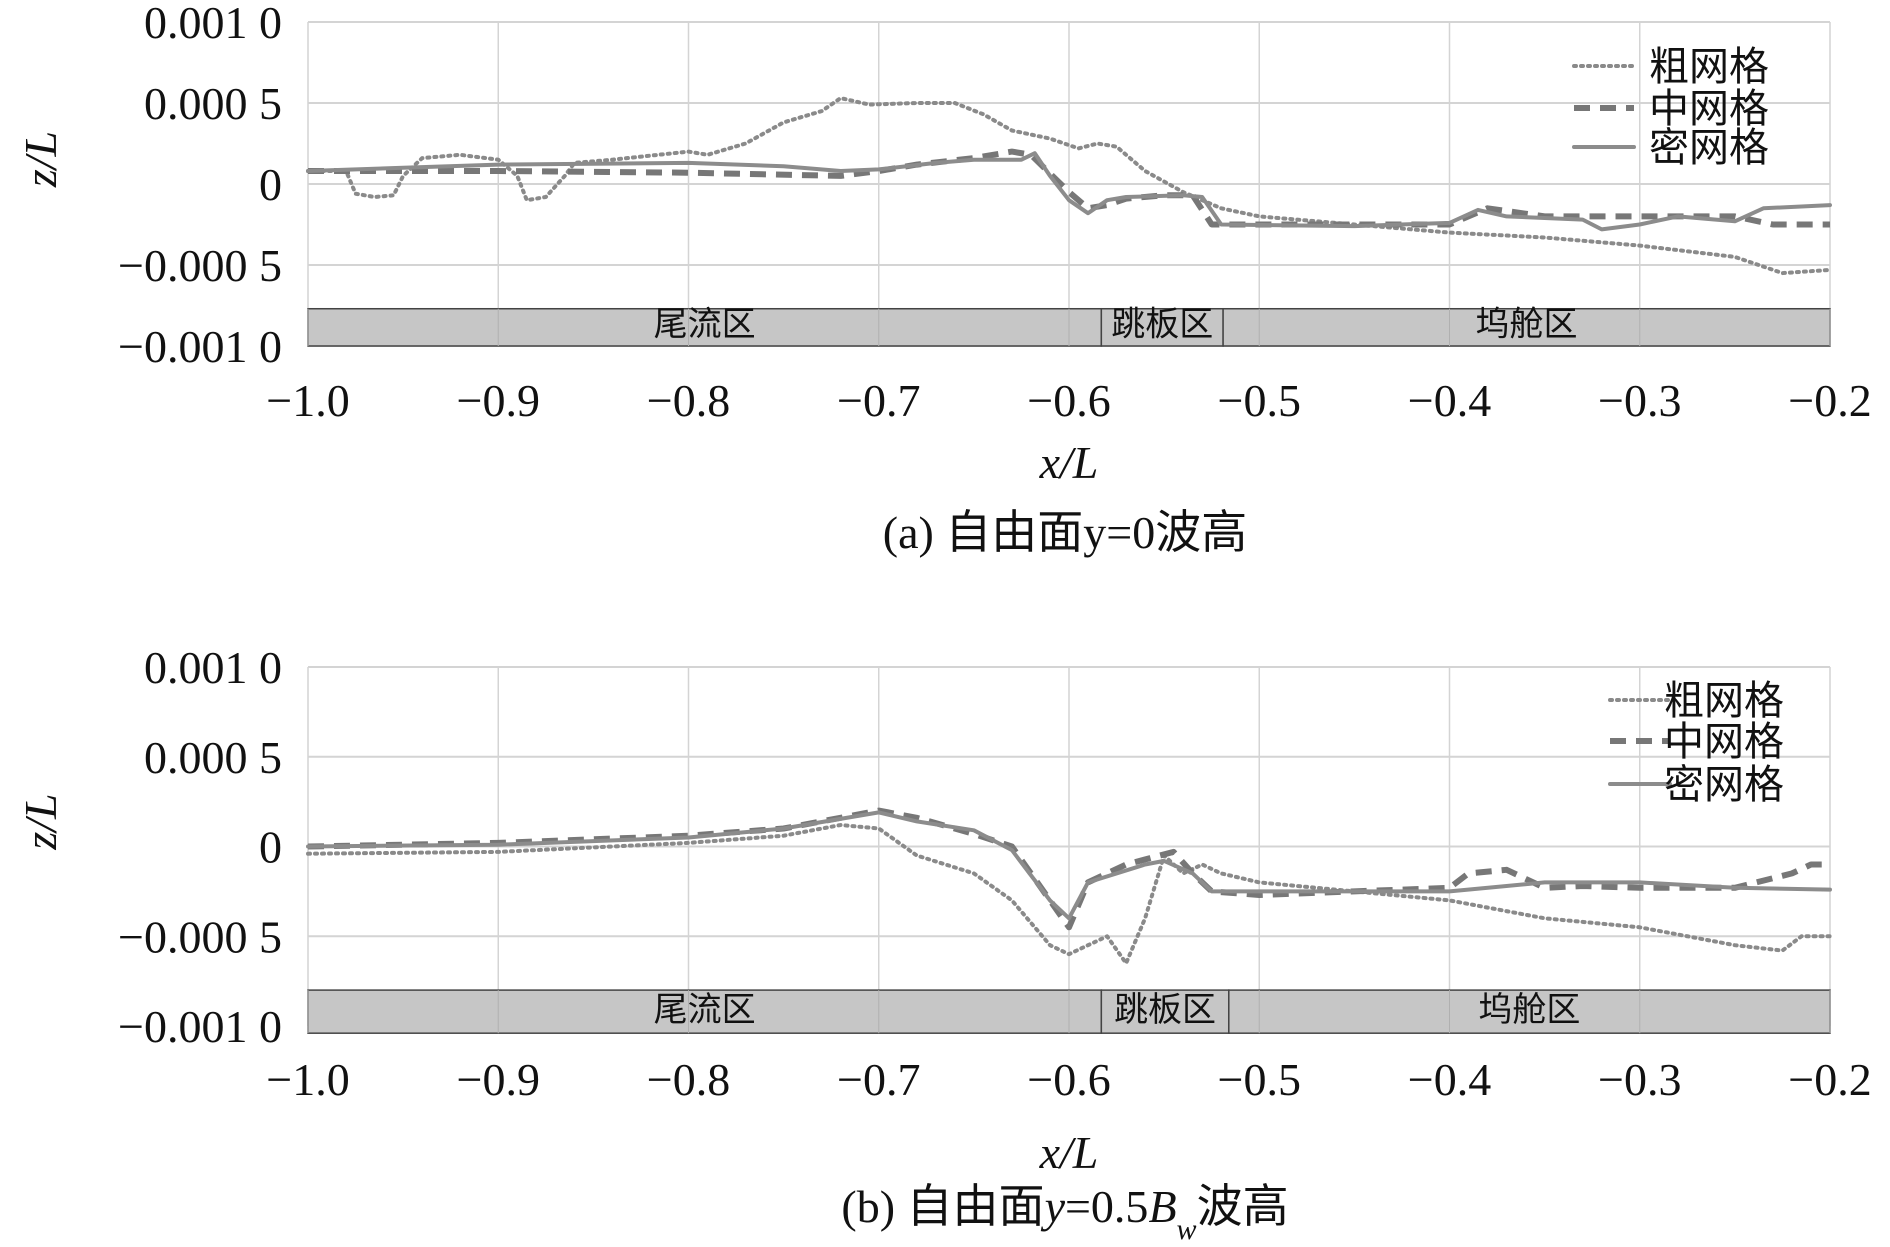 The image size is (1890, 1247). I want to click on caption-part: B, so click(1162, 1206).